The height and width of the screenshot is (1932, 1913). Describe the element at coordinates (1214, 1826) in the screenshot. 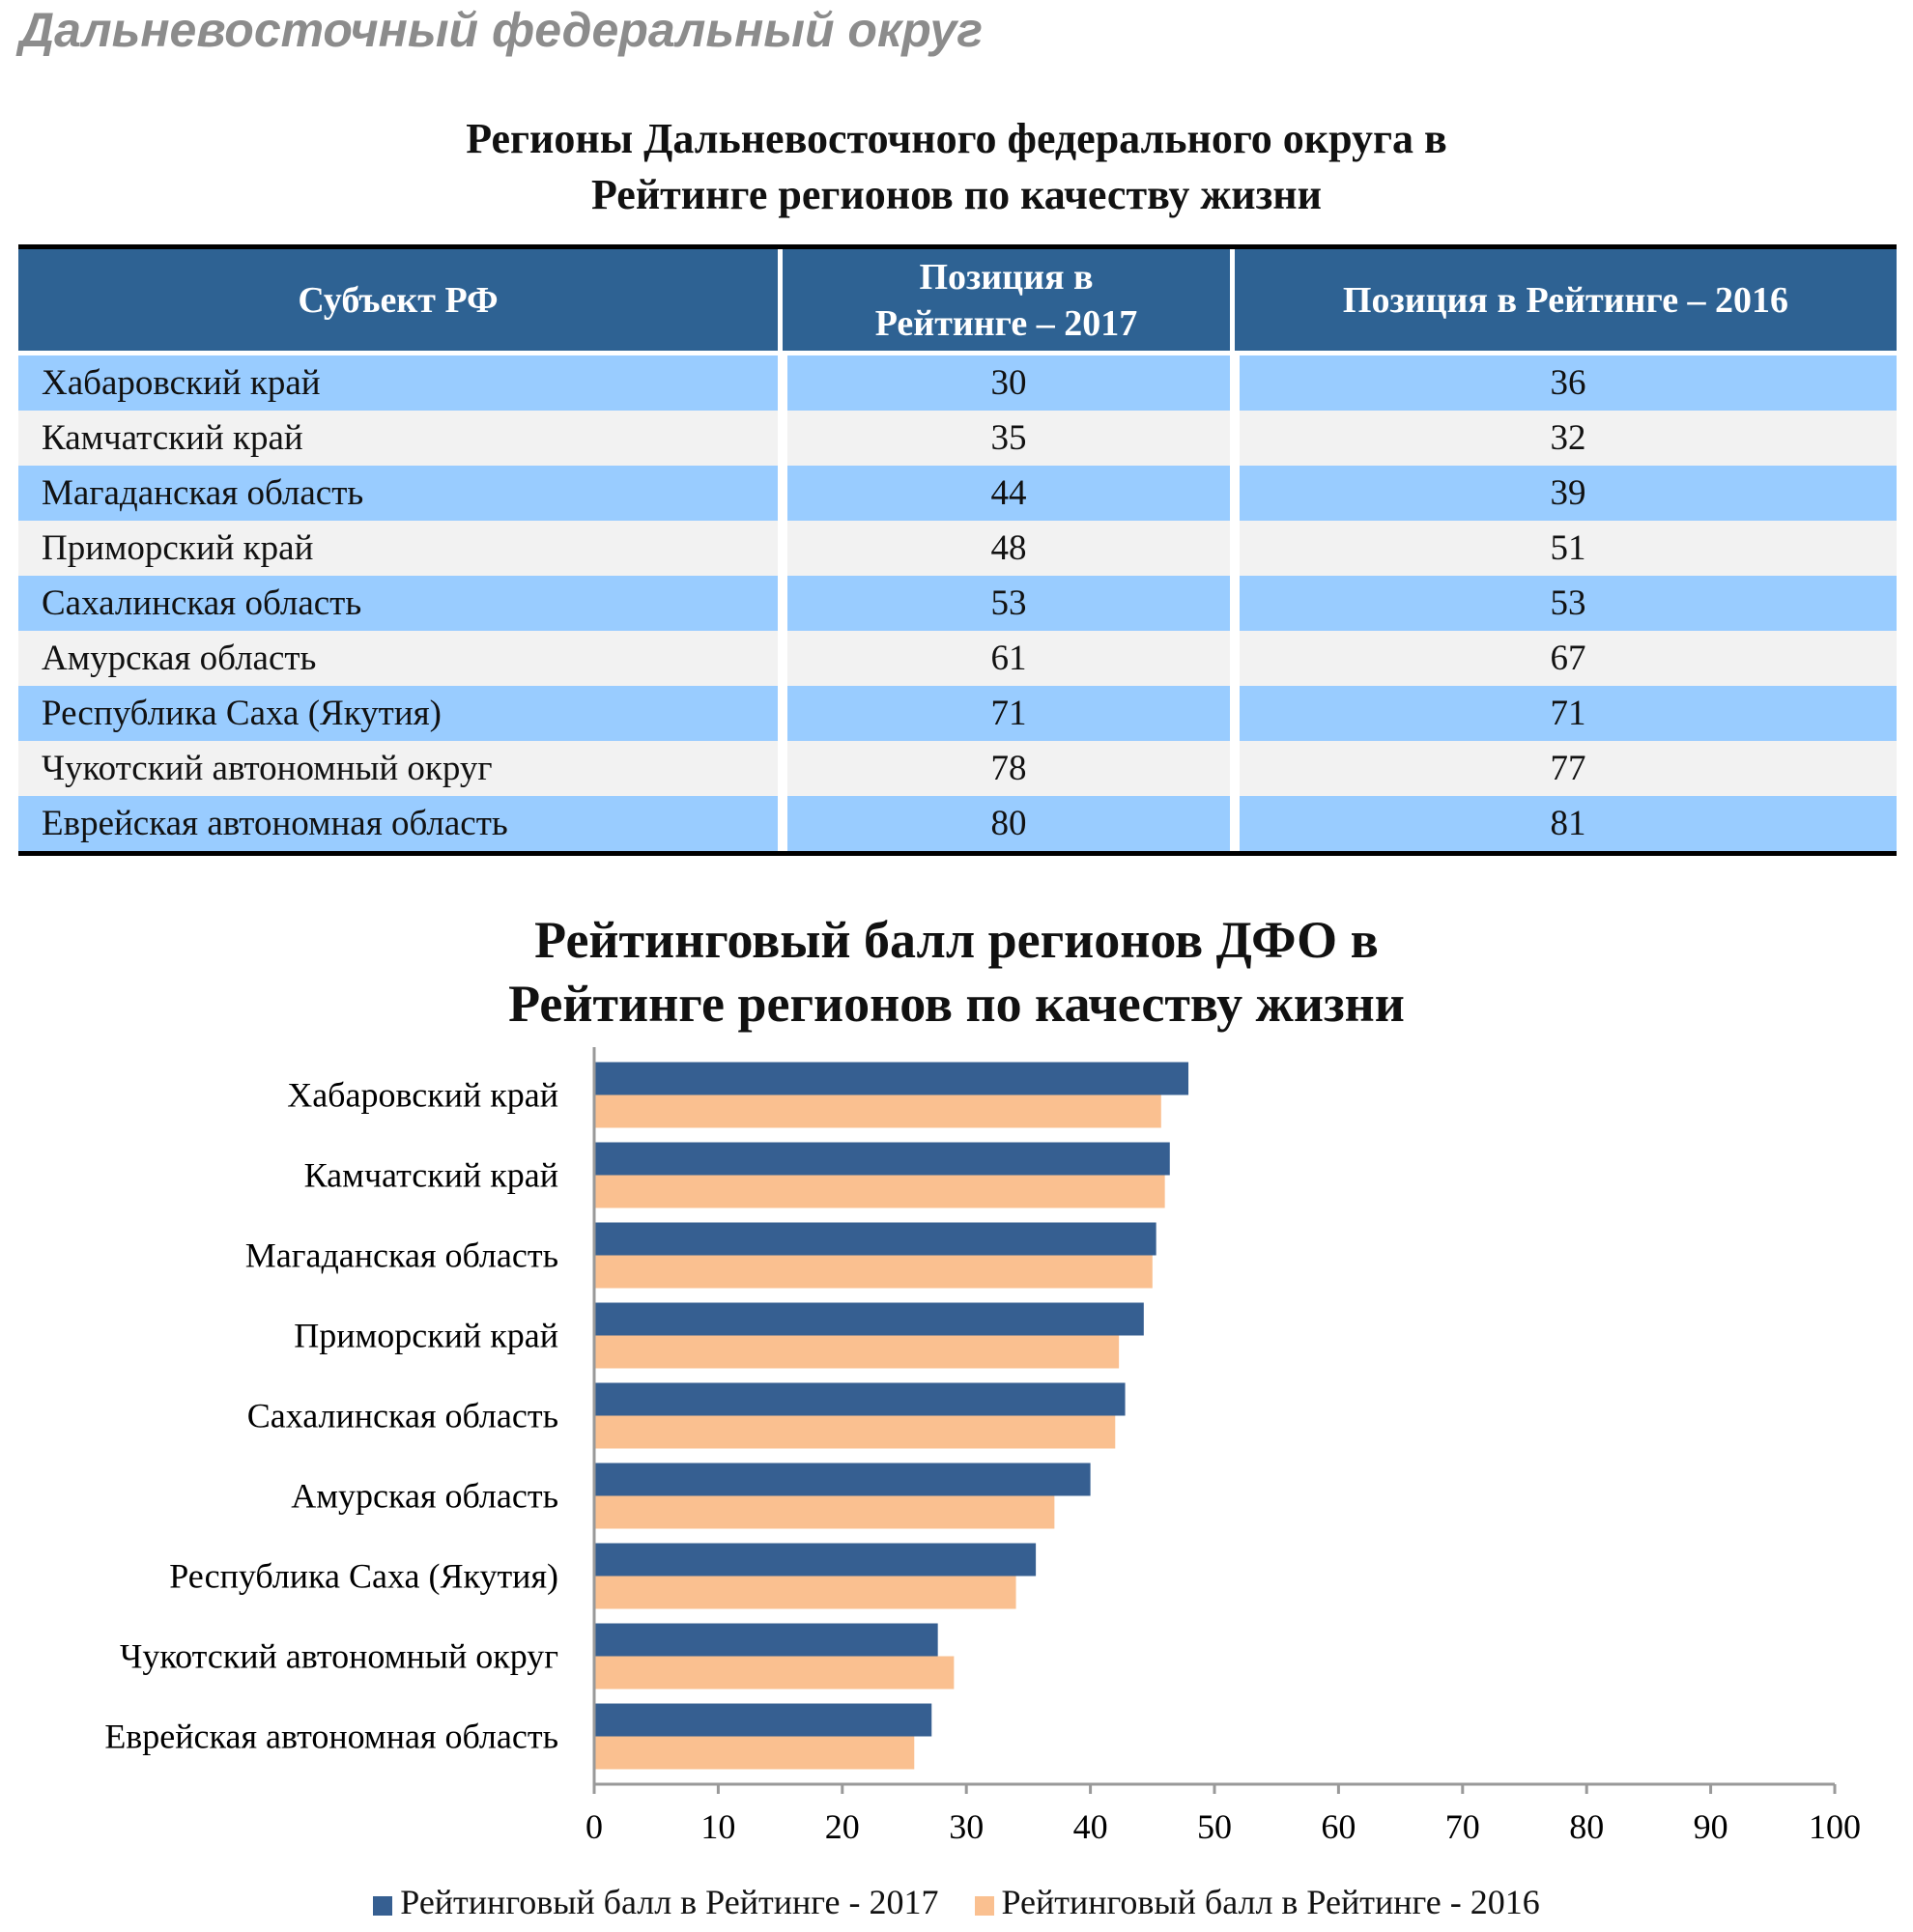

I see `x-tick-label: 50` at that location.